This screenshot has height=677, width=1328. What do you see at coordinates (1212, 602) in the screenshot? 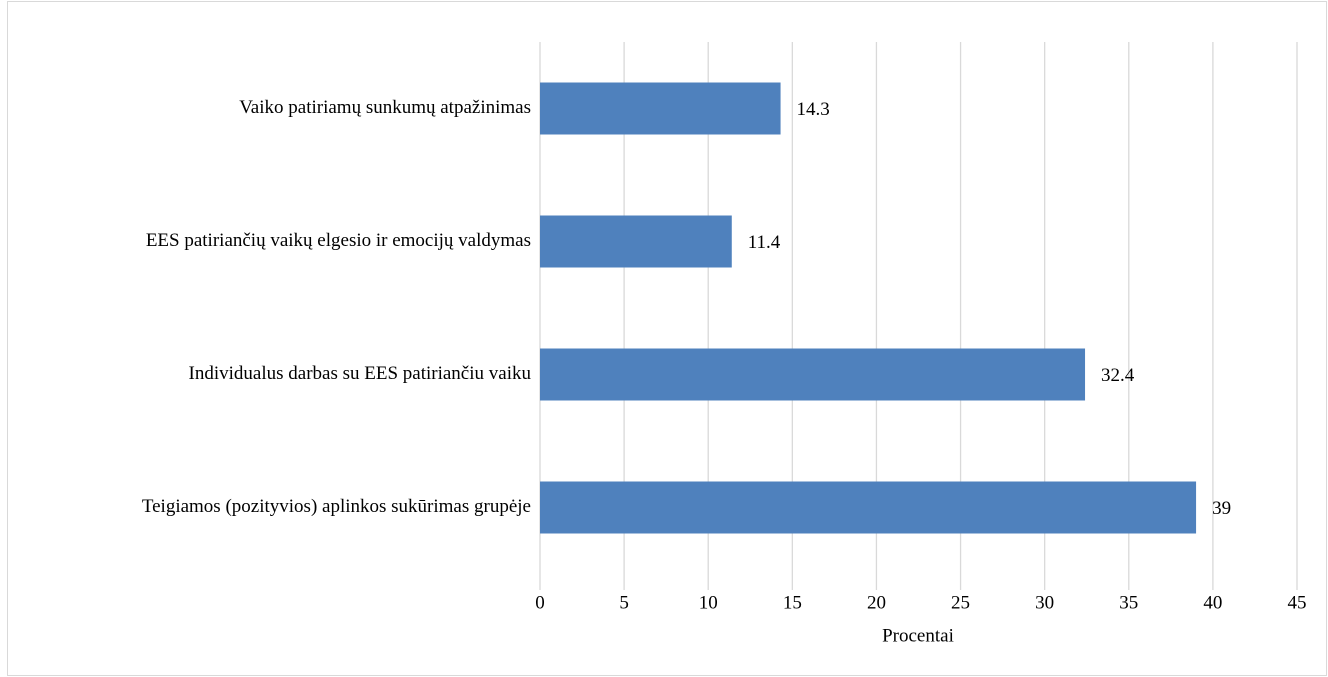
I see `x-tick-label: 40` at bounding box center [1212, 602].